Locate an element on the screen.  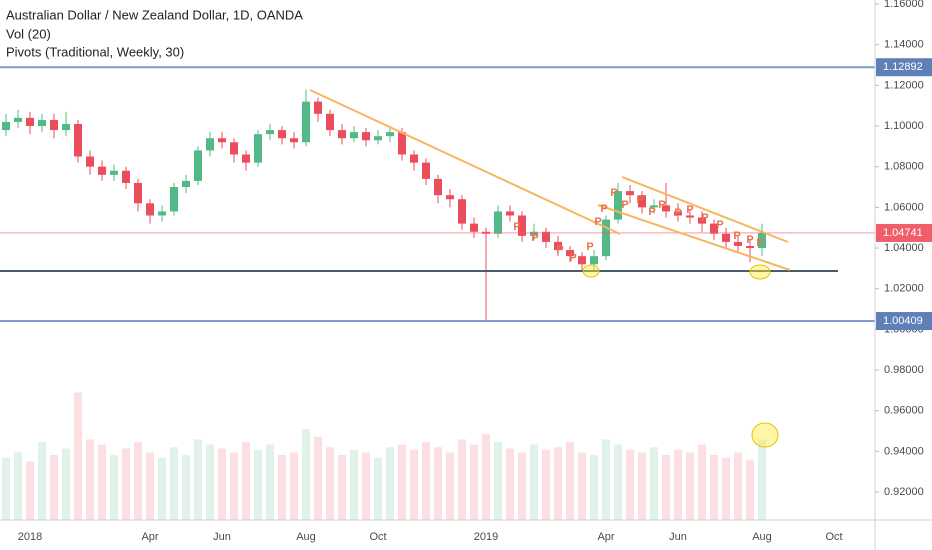
indicator-label: Pivots (Traditional, Weekly, 30) is located at coordinates (95, 51).